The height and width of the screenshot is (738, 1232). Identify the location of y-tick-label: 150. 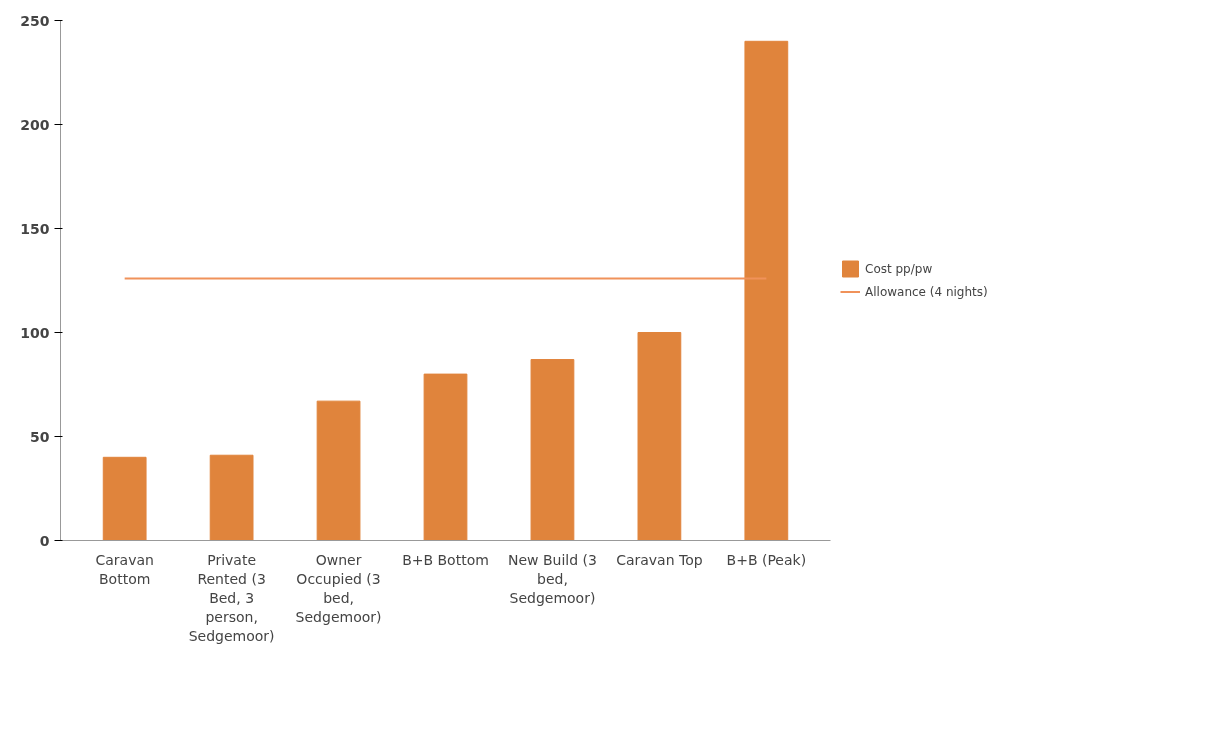
(35, 228).